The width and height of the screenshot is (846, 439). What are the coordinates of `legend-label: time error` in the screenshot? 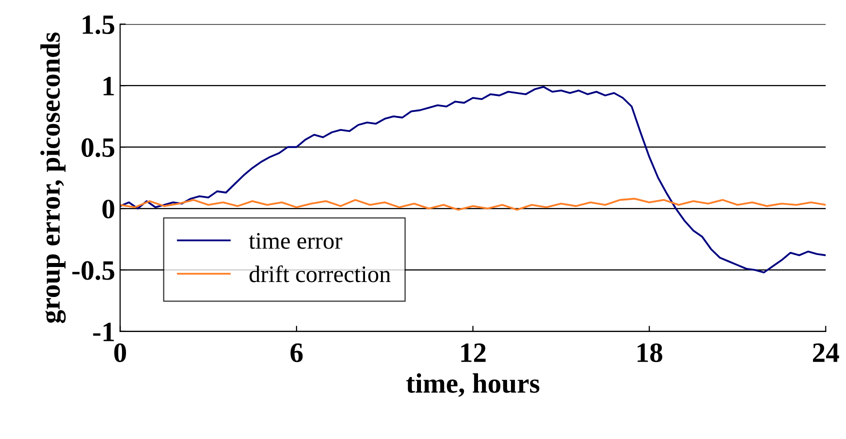 It's located at (295, 241).